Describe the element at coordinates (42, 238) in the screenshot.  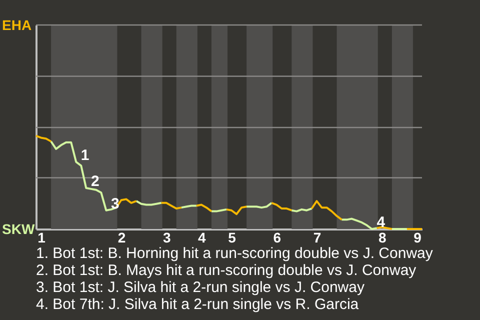
I see `x-tick-label: 1` at that location.